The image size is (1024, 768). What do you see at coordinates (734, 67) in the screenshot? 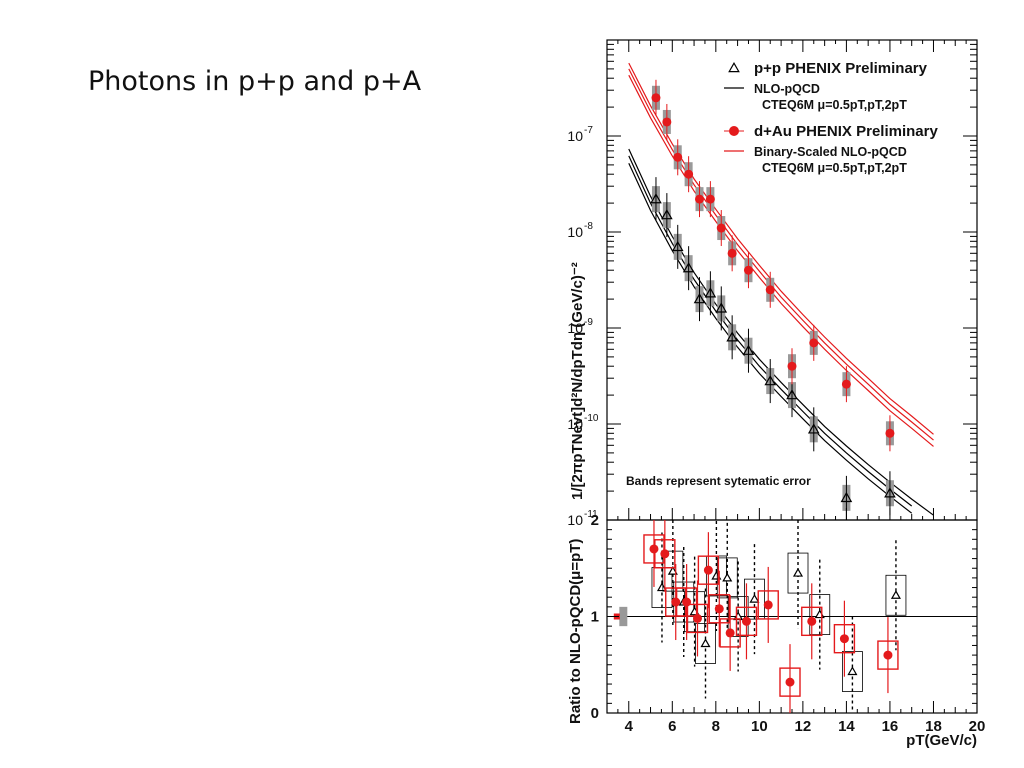
I see `legend-pp-marker` at bounding box center [734, 67].